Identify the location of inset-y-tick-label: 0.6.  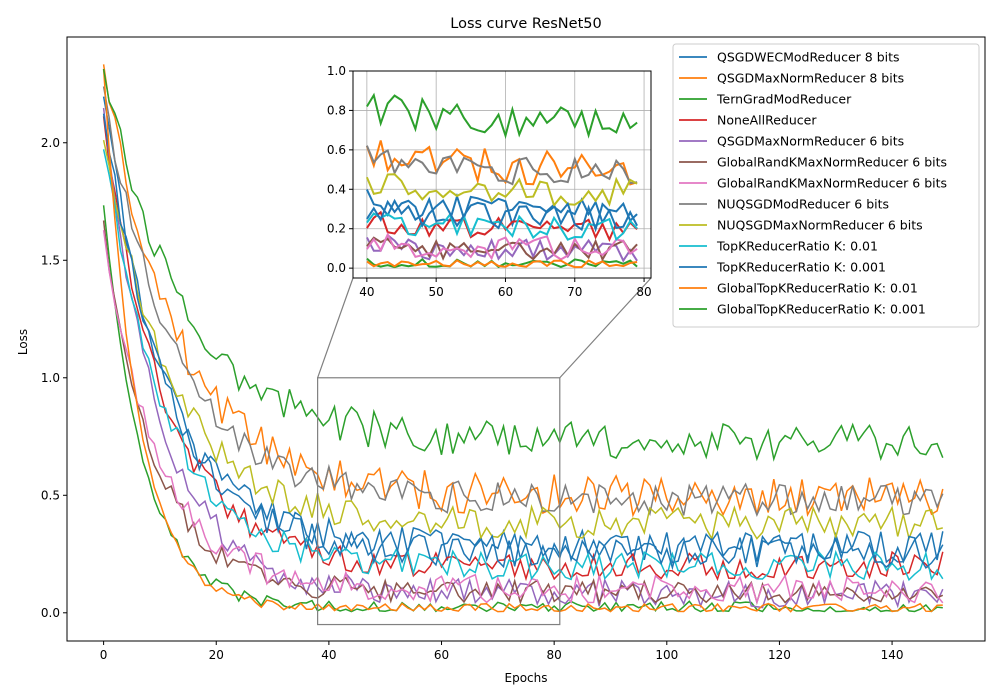
(336, 150).